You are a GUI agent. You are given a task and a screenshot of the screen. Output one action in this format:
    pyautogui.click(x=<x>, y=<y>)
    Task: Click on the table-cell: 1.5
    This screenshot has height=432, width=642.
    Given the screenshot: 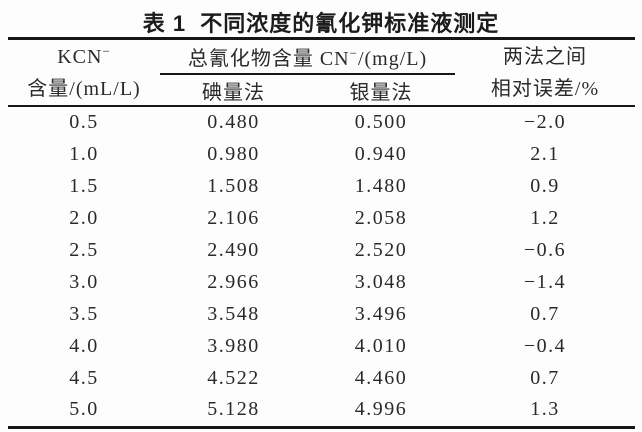 What is the action you would take?
    pyautogui.click(x=84, y=186)
    